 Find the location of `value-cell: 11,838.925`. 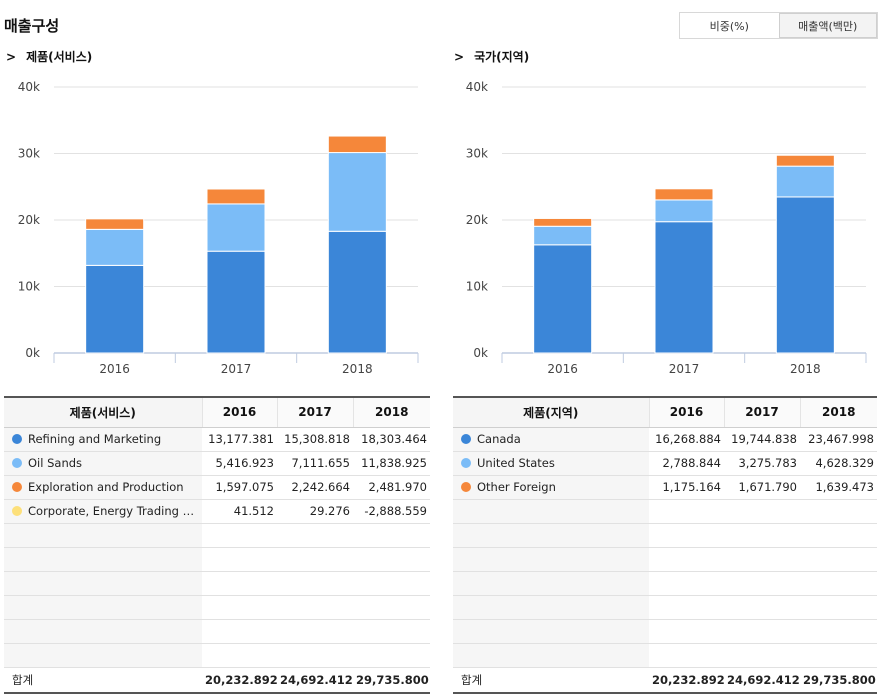

value-cell: 11,838.925 is located at coordinates (391, 463).